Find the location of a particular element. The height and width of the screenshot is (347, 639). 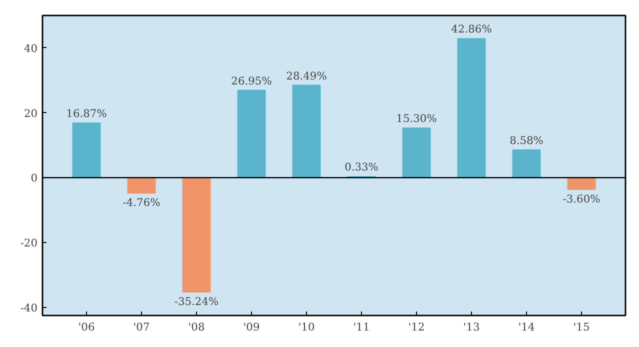

y-tick-label: 40 is located at coordinates (31, 48).